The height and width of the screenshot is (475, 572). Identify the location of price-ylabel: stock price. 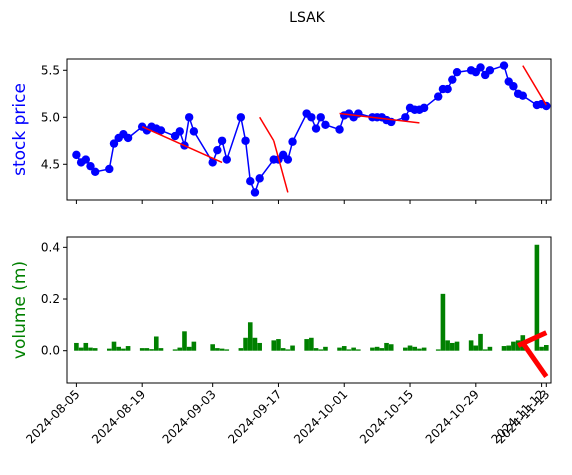
(20, 129).